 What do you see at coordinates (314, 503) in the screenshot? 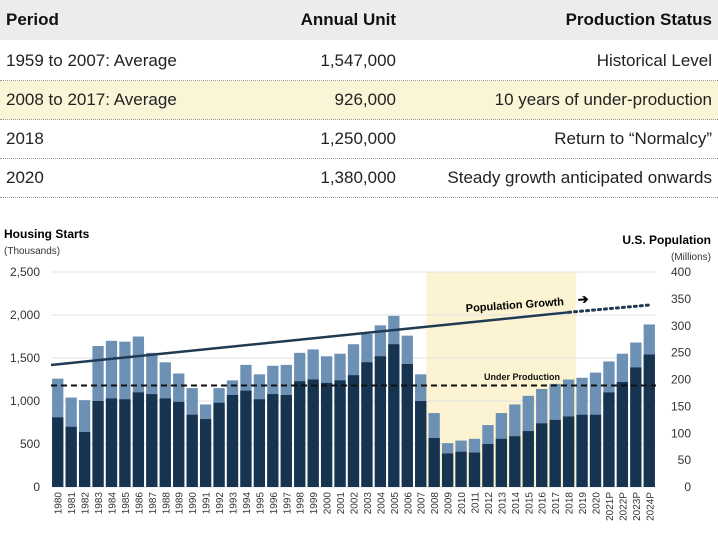
I see `x-tick-label: 1999` at bounding box center [314, 503].